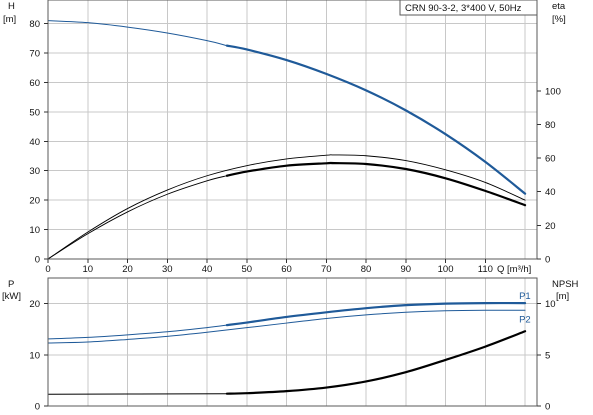 Image resolution: width=593 pixels, height=415 pixels. What do you see at coordinates (550, 125) in the screenshot?
I see `top-right-tick-label: 80` at bounding box center [550, 125].